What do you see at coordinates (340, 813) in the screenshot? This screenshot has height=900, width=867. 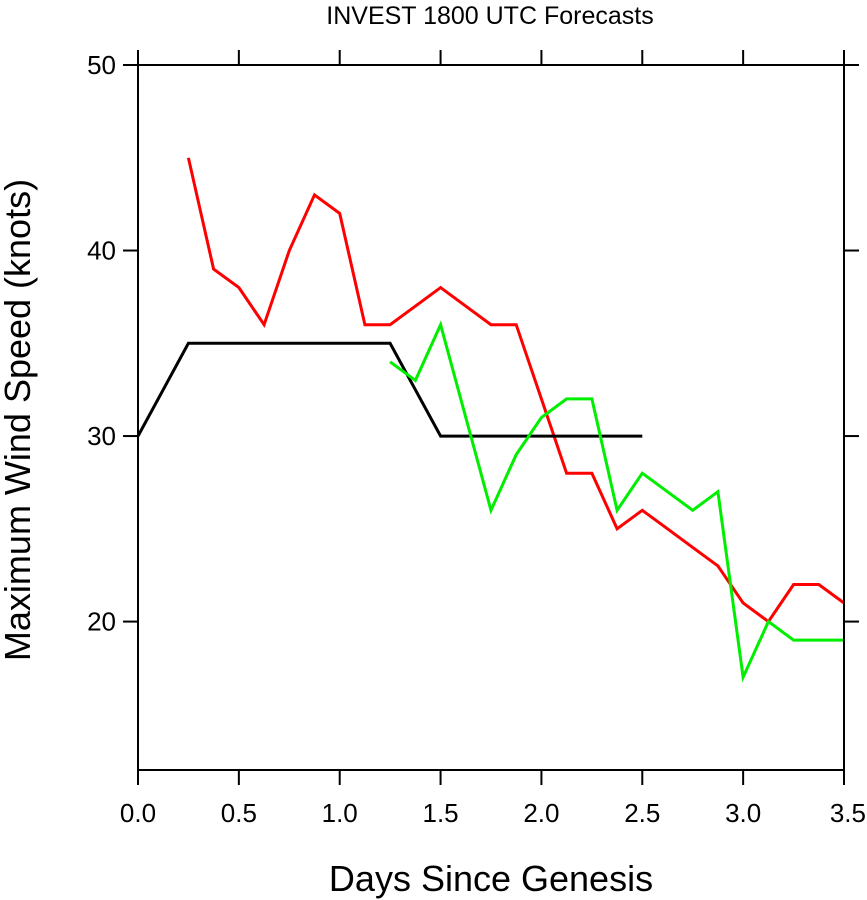 I see `x-tick-label: 1.0` at bounding box center [340, 813].